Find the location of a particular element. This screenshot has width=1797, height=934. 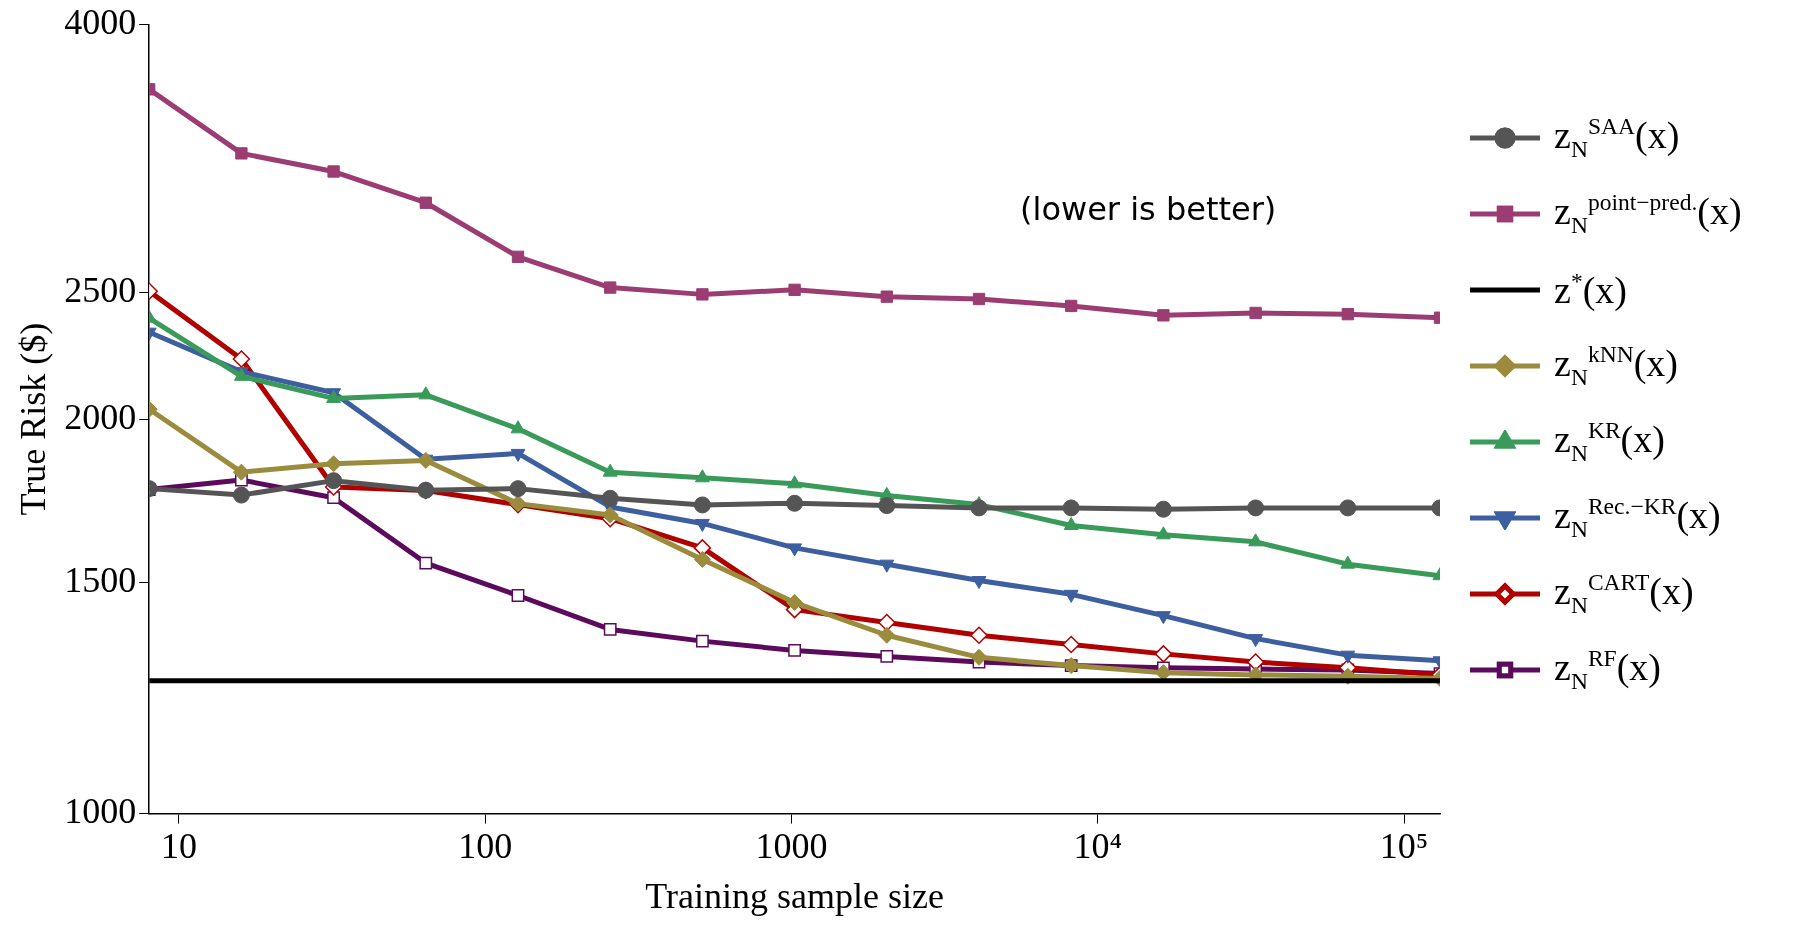

legend-label: z$_{N}$$^{point−pred.}$(x) is located at coordinates (1648, 214).